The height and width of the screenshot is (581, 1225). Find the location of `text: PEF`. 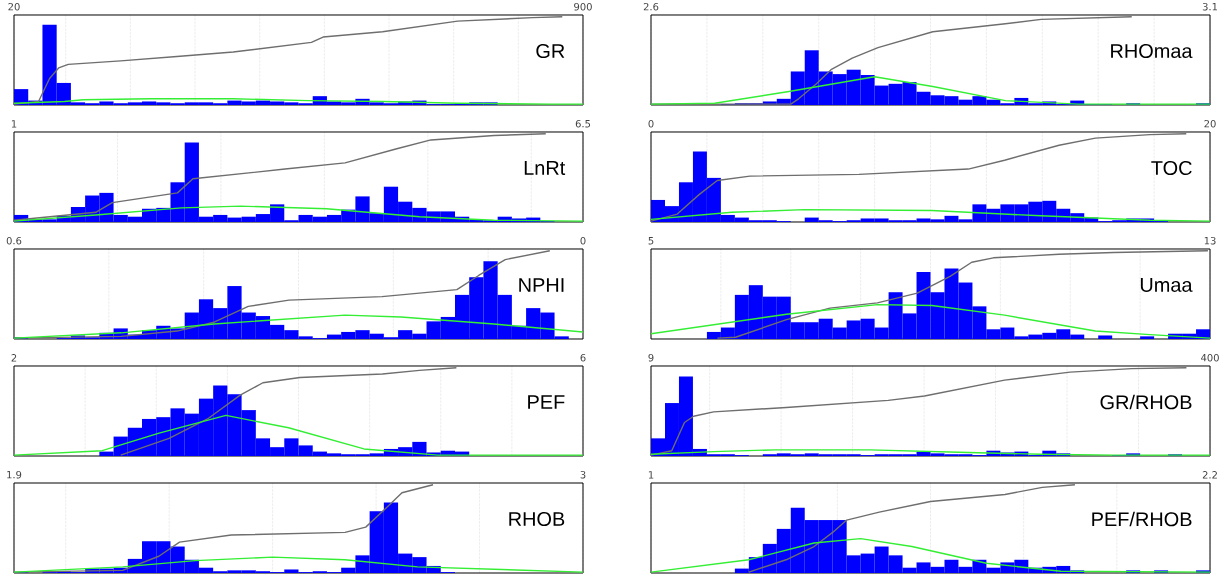

text: PEF is located at coordinates (546, 402).